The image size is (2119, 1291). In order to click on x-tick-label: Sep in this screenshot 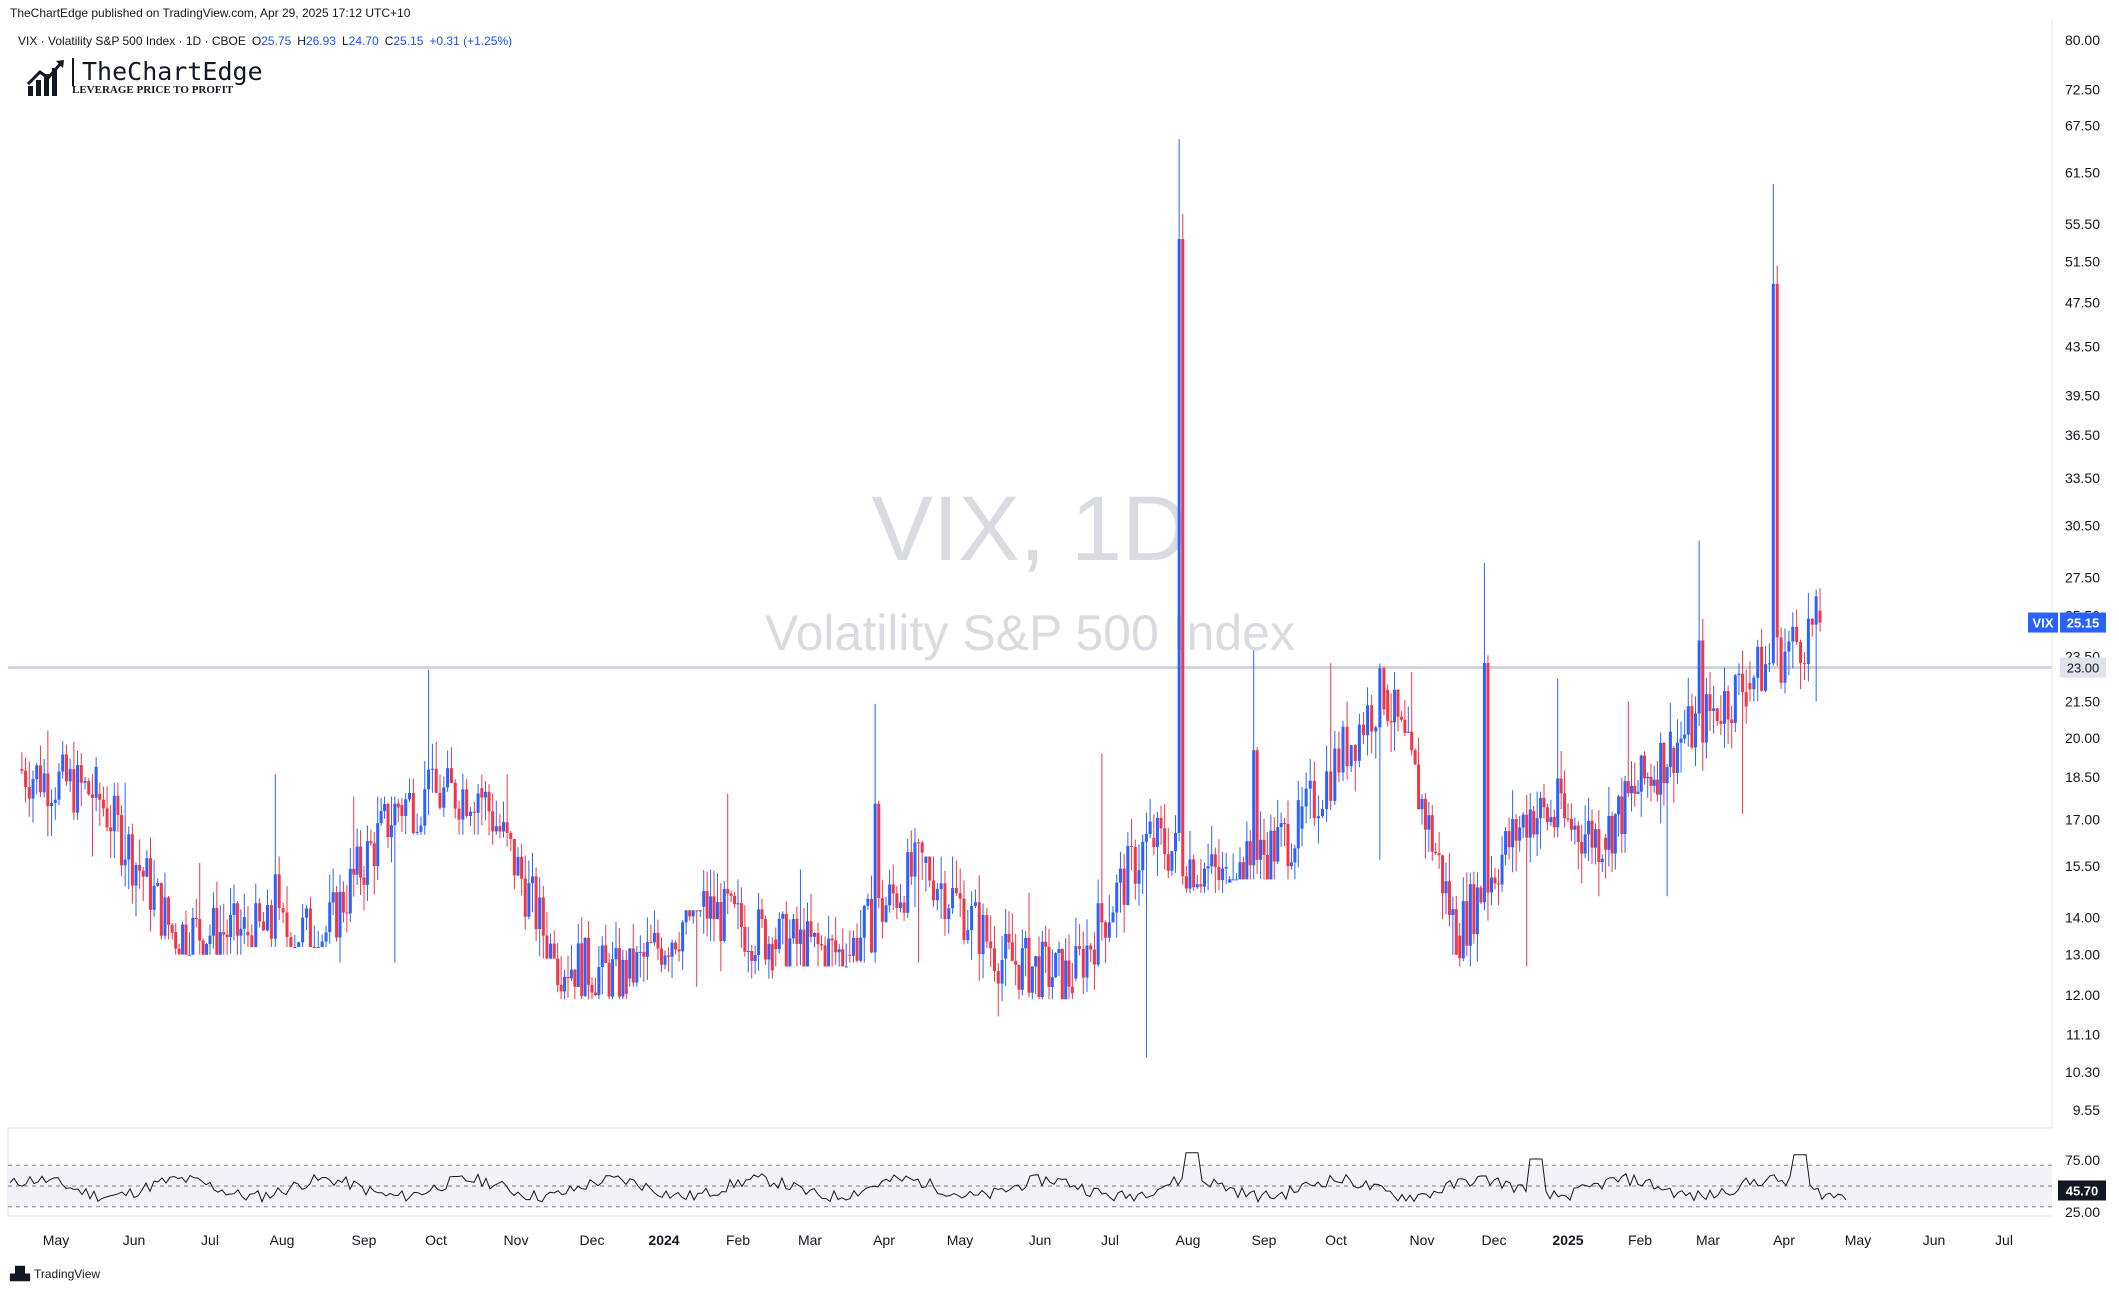, I will do `click(1264, 1240)`.